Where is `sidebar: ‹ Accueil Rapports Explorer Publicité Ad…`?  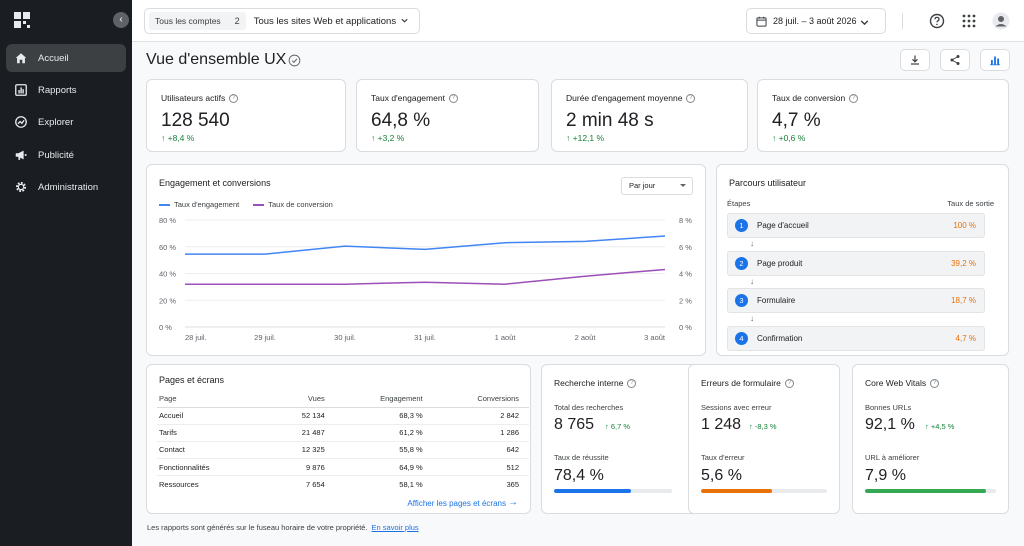
sidebar: ‹ Accueil Rapports Explorer Publicité Ad… is located at coordinates (66, 273).